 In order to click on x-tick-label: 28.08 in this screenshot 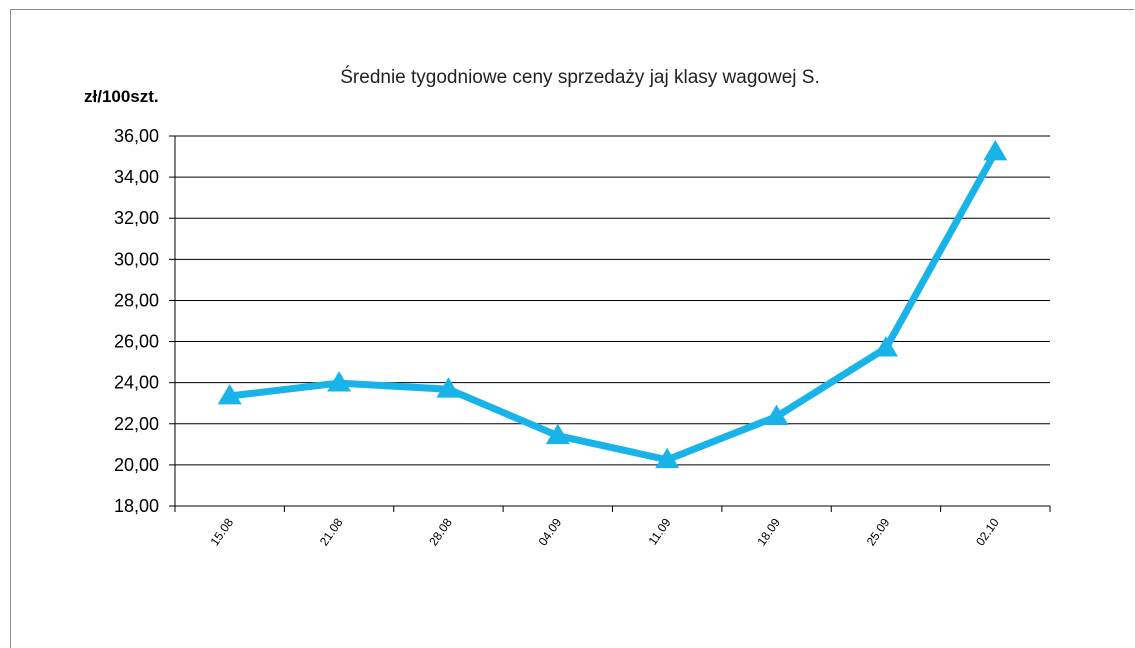, I will do `click(440, 531)`.